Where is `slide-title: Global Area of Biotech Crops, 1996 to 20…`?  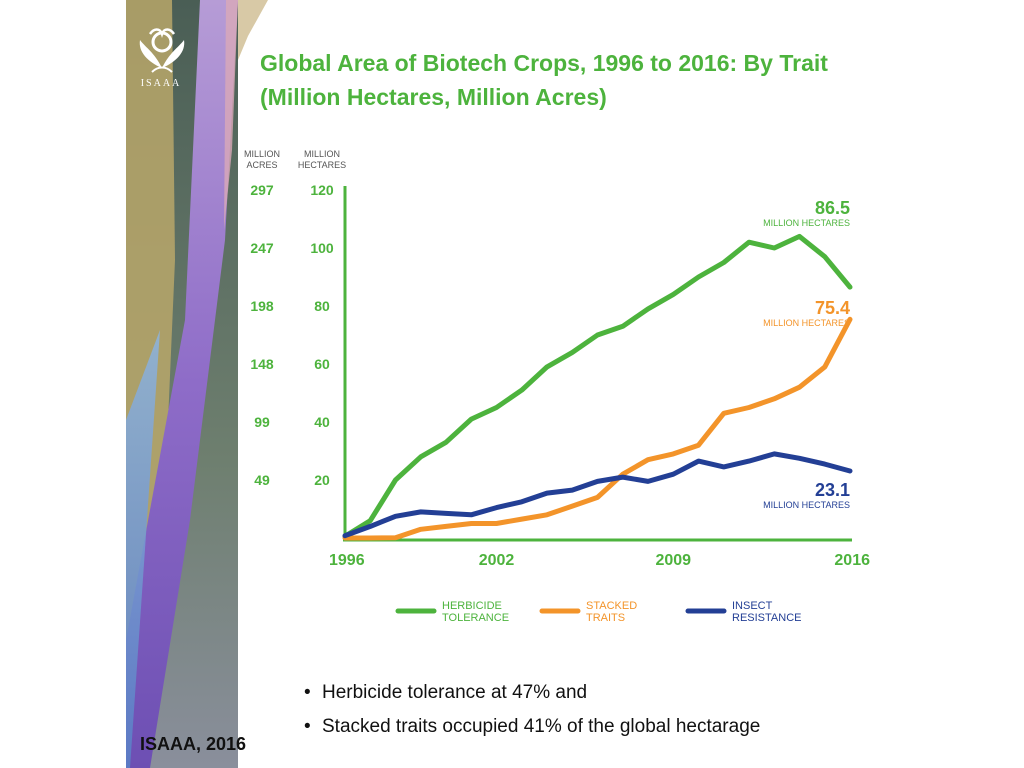 slide-title: Global Area of Biotech Crops, 1996 to 20… is located at coordinates (600, 80).